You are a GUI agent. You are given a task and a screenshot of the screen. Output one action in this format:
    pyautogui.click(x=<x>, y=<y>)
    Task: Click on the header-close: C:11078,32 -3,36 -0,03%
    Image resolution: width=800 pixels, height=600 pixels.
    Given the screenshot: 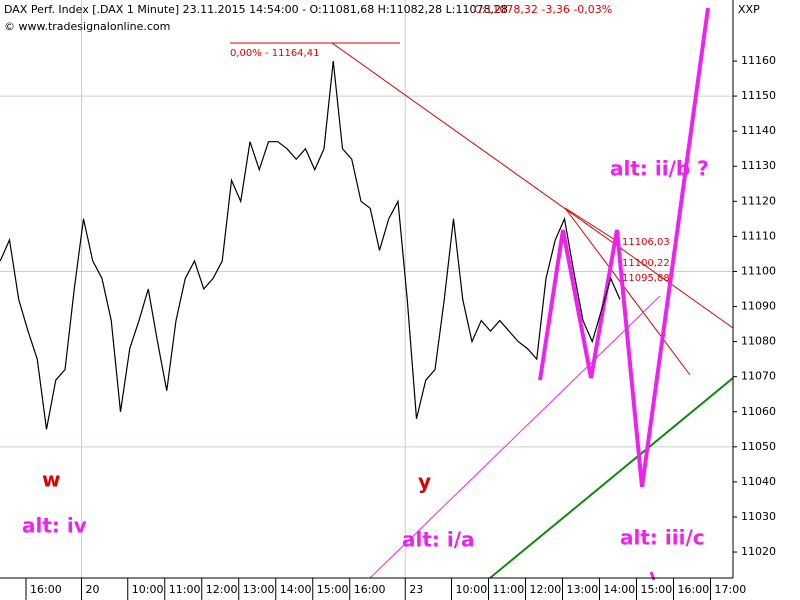 What is the action you would take?
    pyautogui.click(x=543, y=9)
    